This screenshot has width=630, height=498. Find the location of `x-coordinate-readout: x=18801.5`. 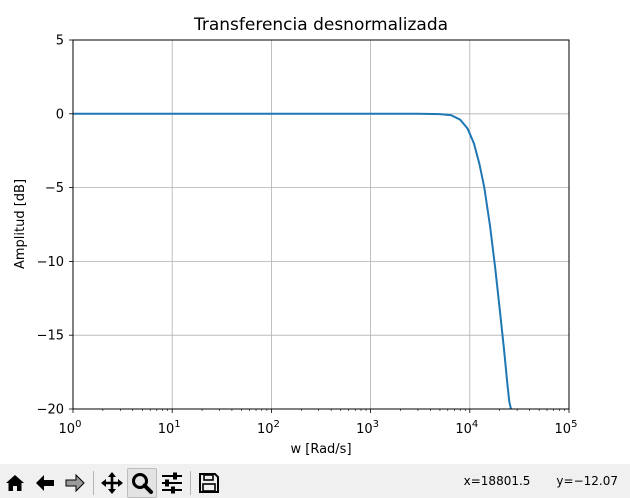

x-coordinate-readout: x=18801.5 is located at coordinates (497, 481).